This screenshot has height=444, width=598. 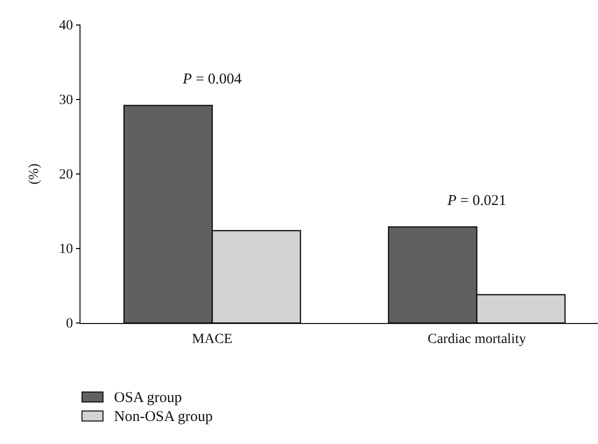 I want to click on annotation: P = 0.021, so click(x=476, y=200).